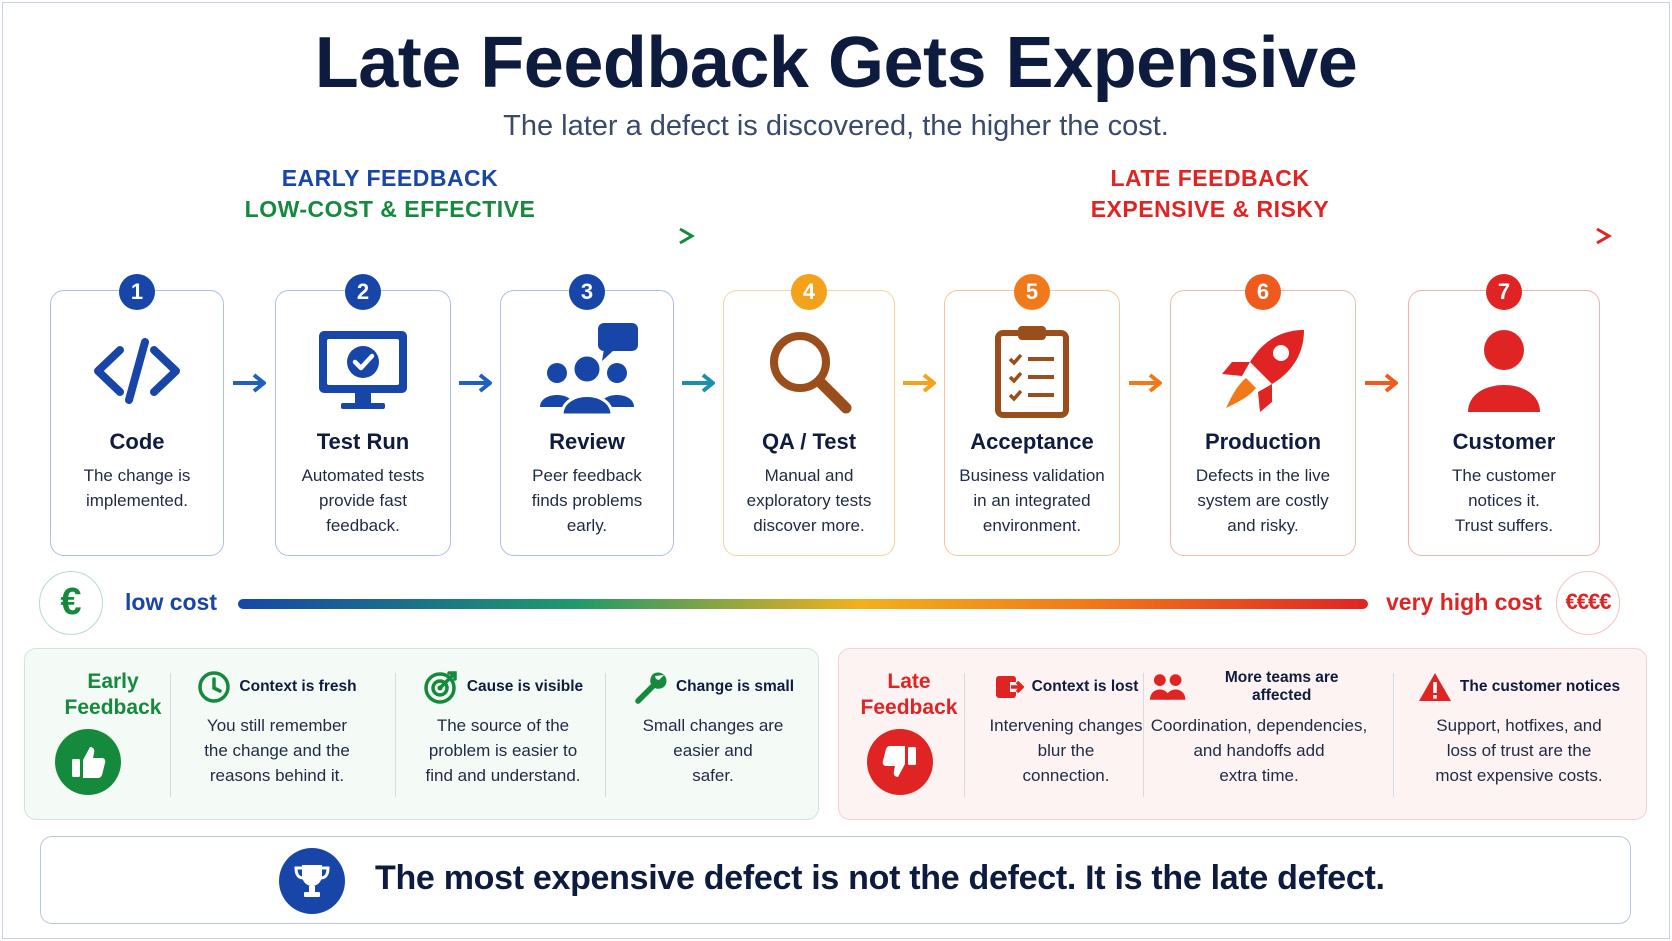  I want to click on item-line: connection., so click(1066, 775).